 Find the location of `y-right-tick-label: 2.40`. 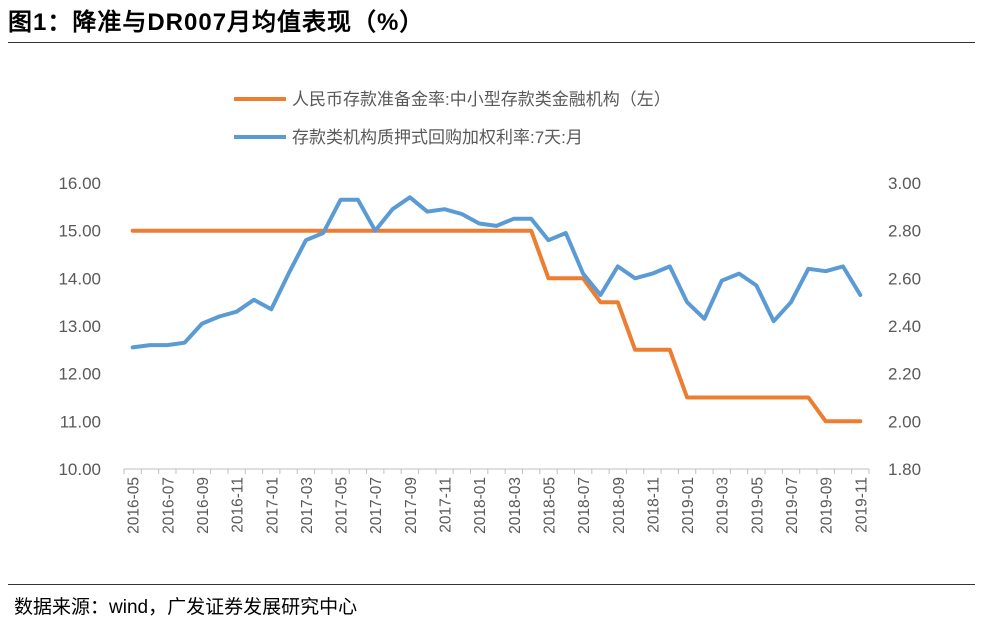

y-right-tick-label: 2.40 is located at coordinates (904, 326).